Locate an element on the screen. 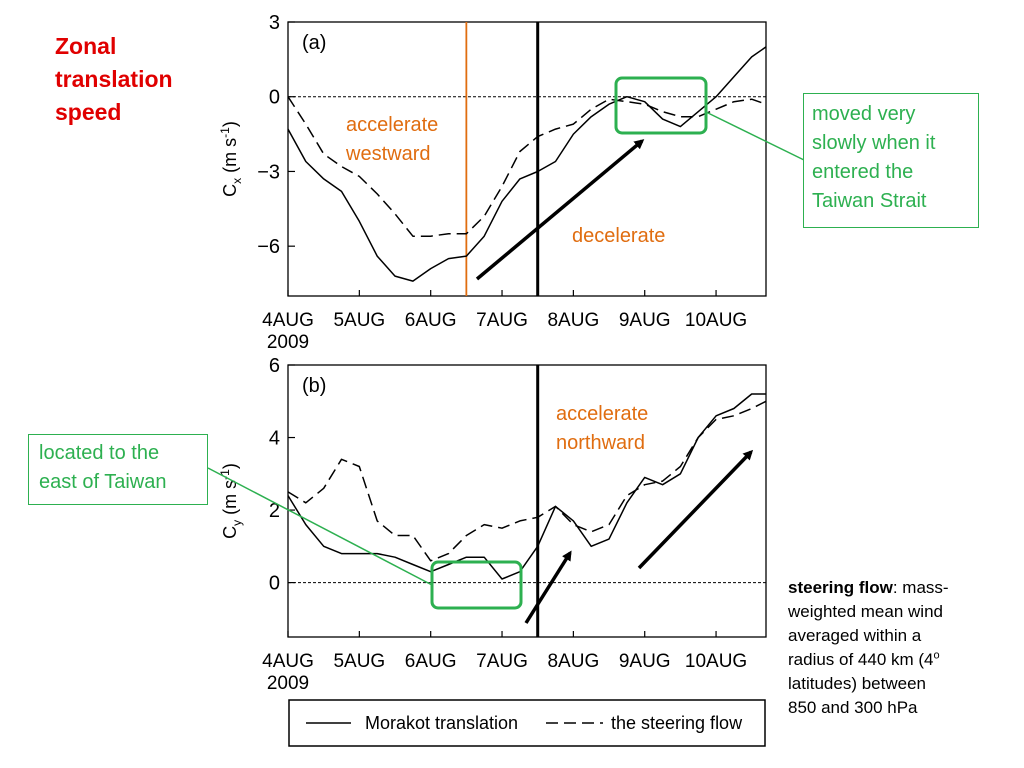 The image size is (1024, 768). panel-label: (b) is located at coordinates (314, 386).